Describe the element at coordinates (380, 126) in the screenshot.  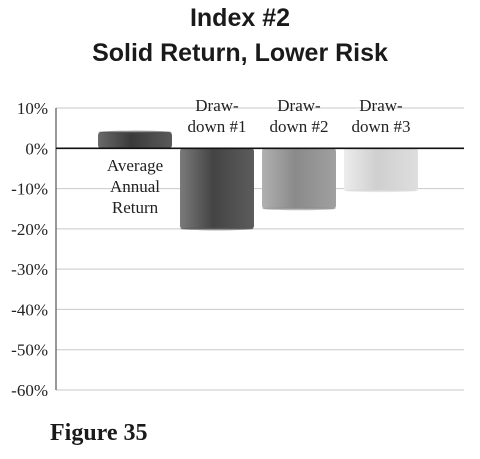
I see `category-label: down #3` at that location.